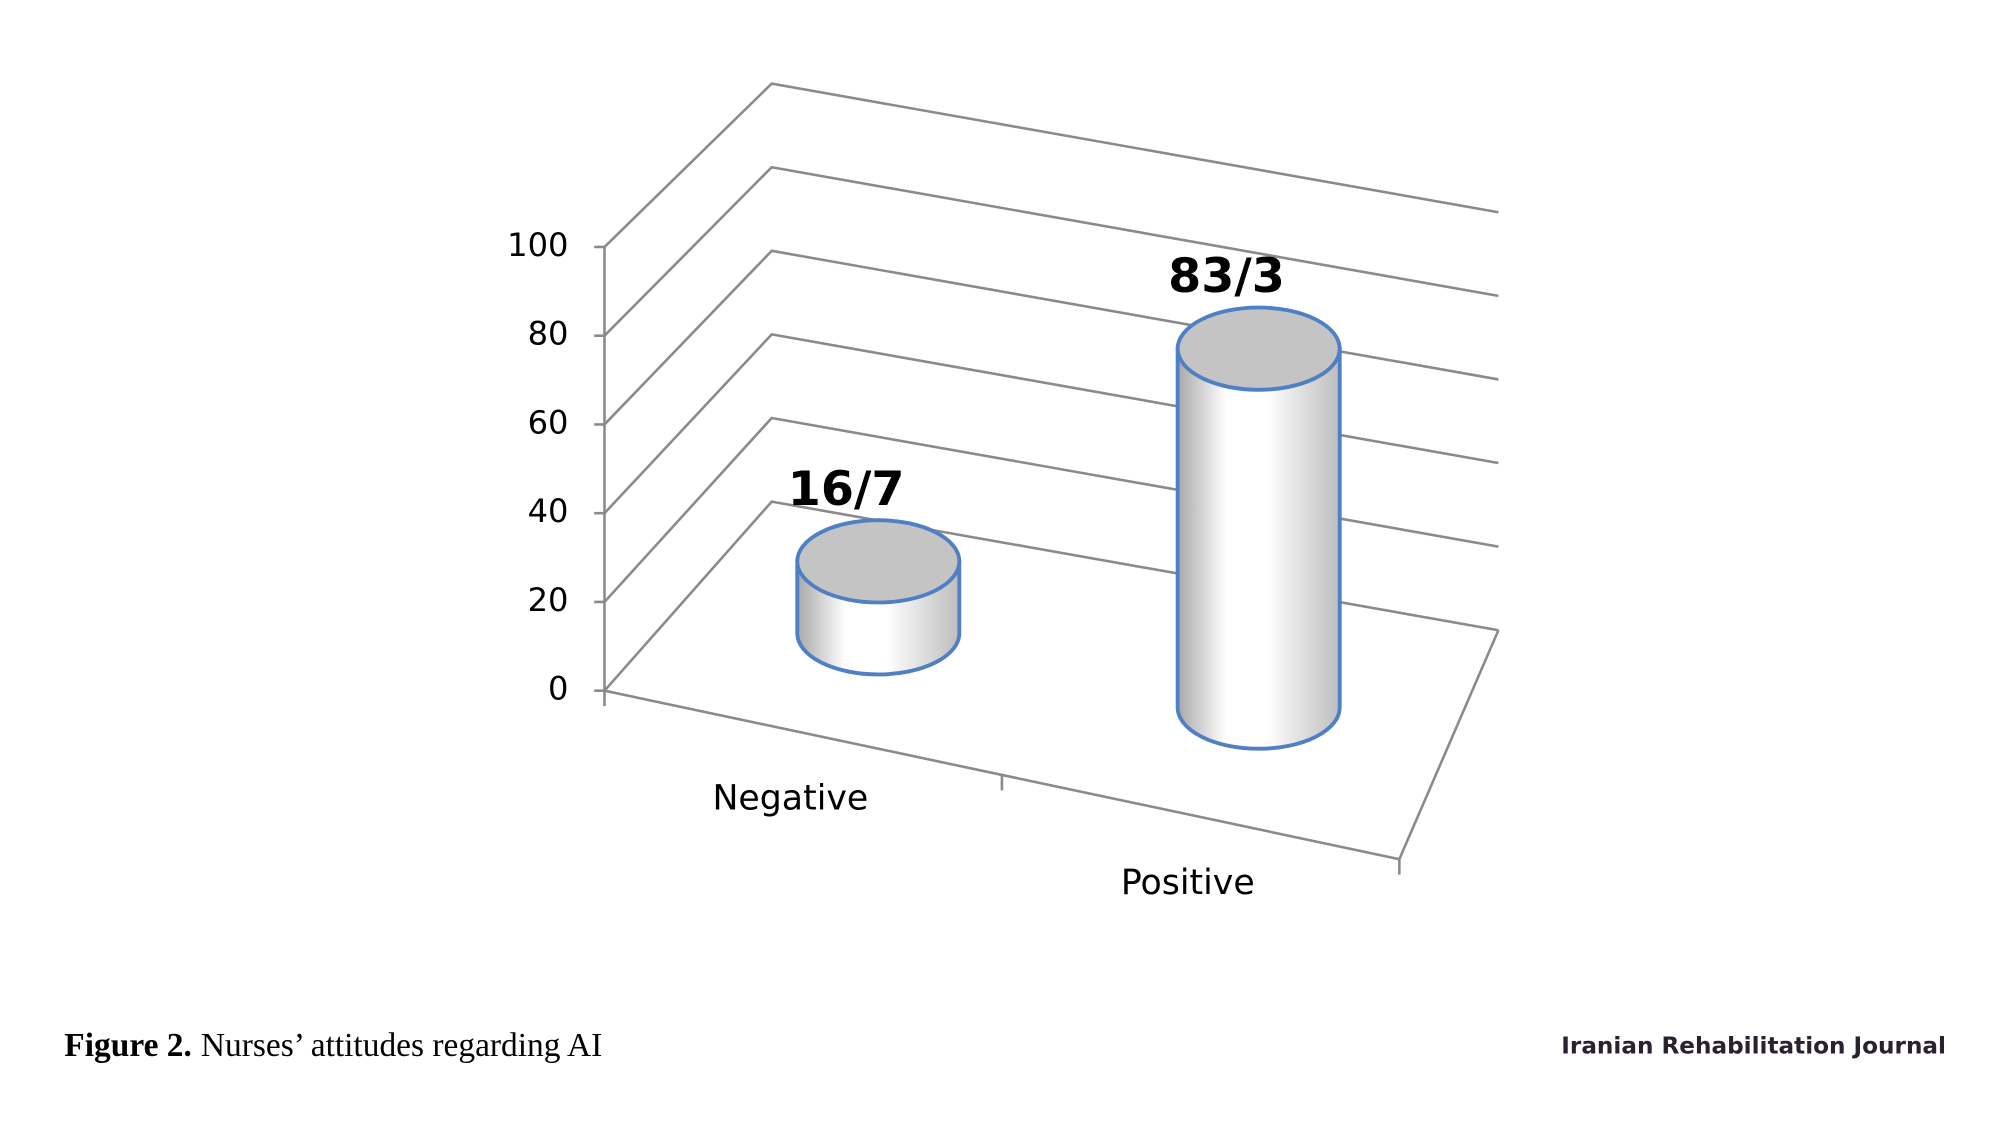 The height and width of the screenshot is (1137, 2000). Describe the element at coordinates (790, 799) in the screenshot. I see `x-tick-label: Negative` at that location.